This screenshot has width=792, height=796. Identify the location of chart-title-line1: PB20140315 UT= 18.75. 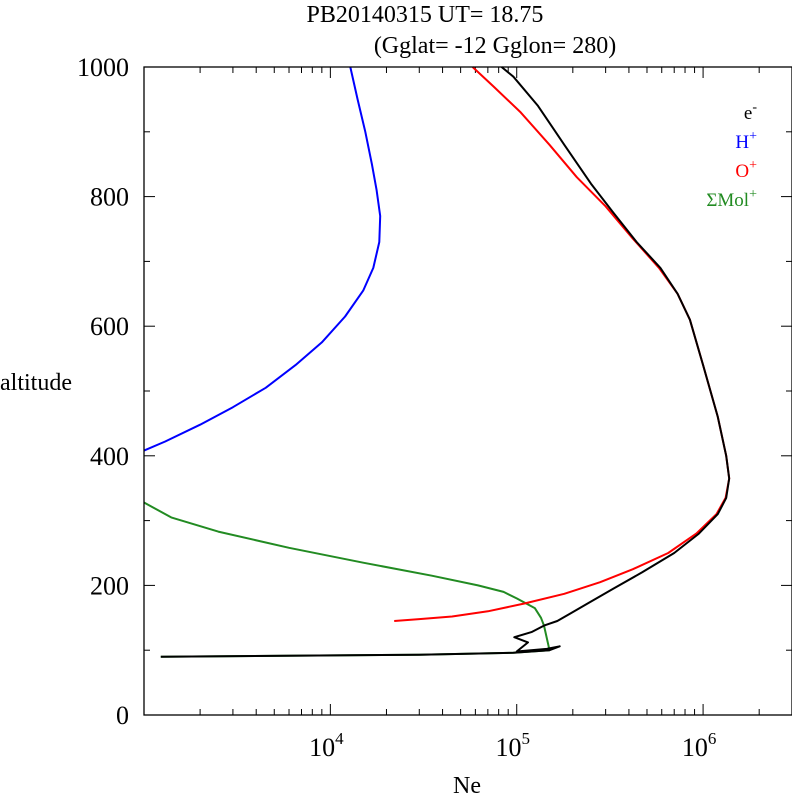
(425, 15).